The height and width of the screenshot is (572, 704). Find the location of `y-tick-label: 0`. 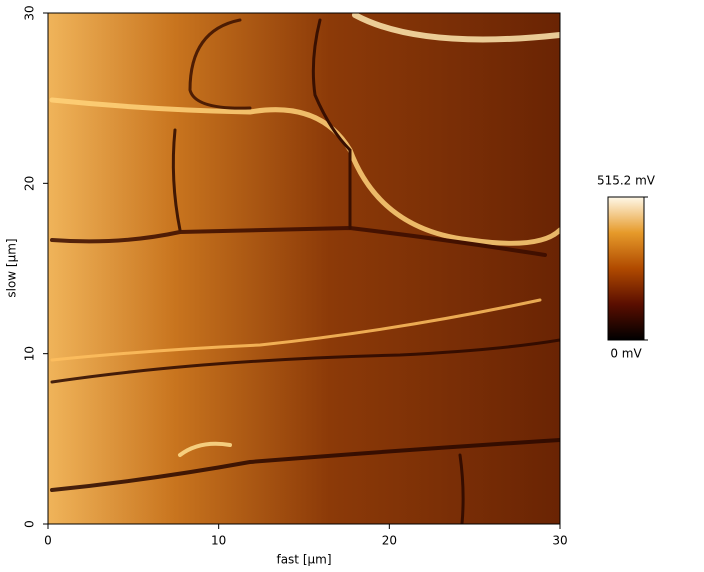

y-tick-label: 0 is located at coordinates (30, 524).